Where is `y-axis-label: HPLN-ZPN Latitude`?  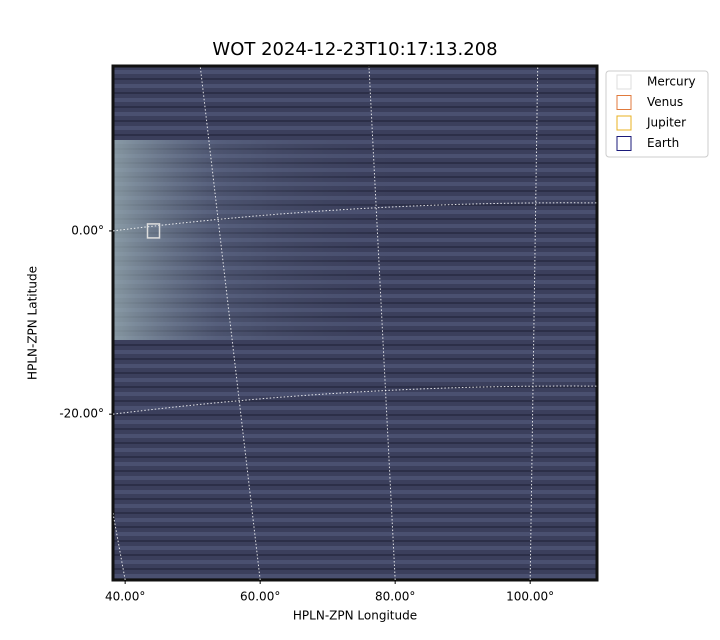
y-axis-label: HPLN-ZPN Latitude is located at coordinates (33, 323).